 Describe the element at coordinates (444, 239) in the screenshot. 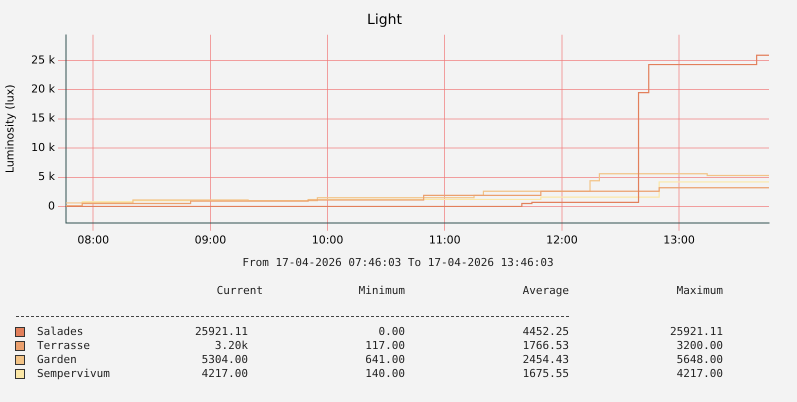

I see `x-tick-label: 11:00` at that location.